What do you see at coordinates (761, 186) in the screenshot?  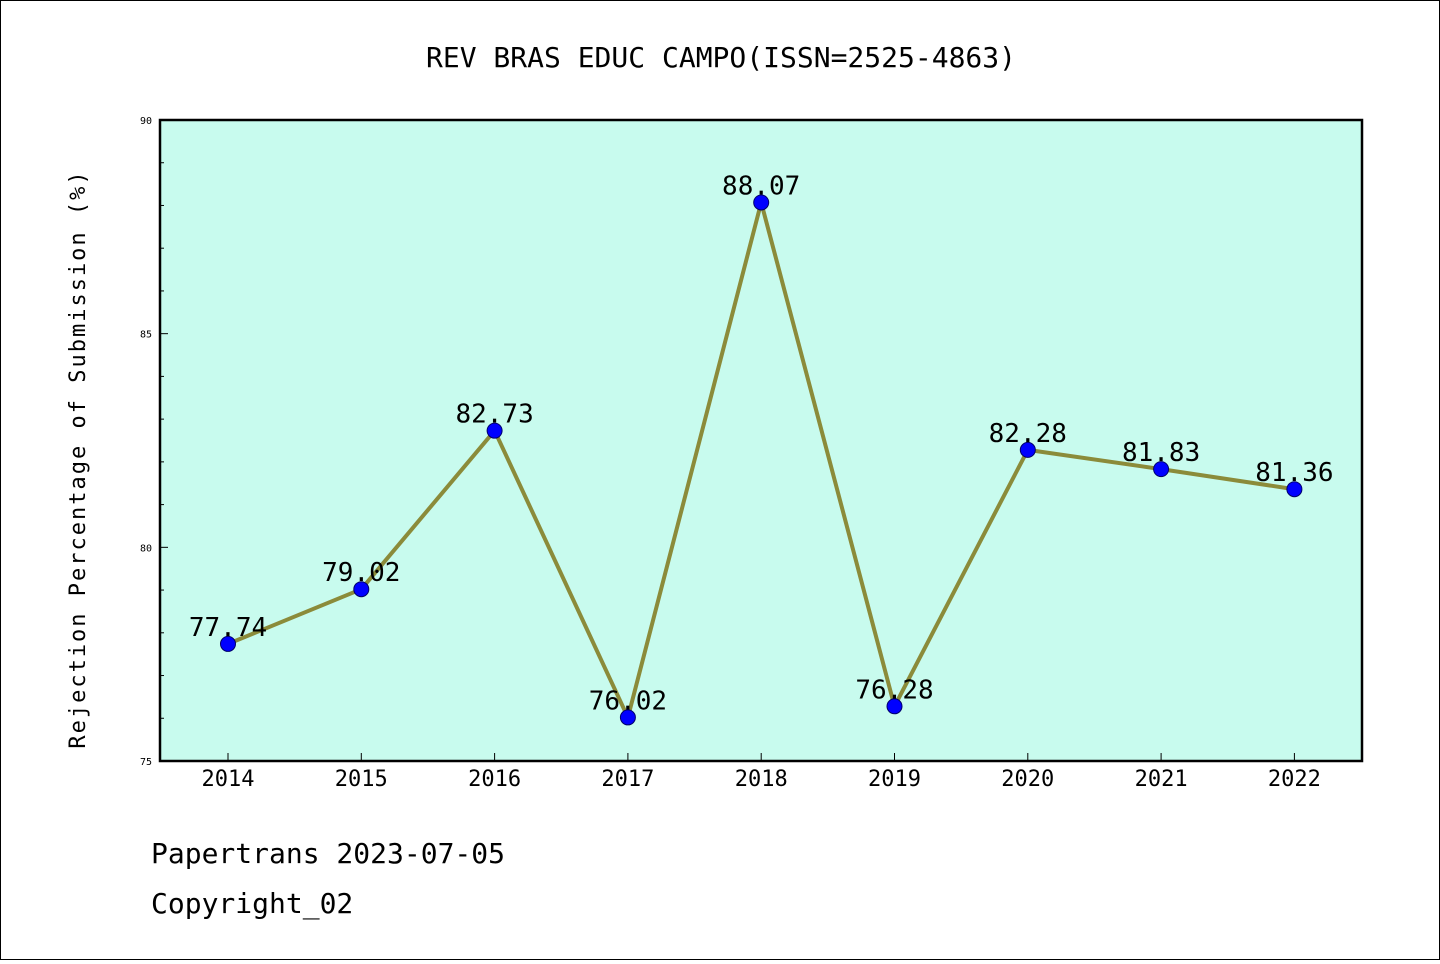 I see `data-label: 88.07` at bounding box center [761, 186].